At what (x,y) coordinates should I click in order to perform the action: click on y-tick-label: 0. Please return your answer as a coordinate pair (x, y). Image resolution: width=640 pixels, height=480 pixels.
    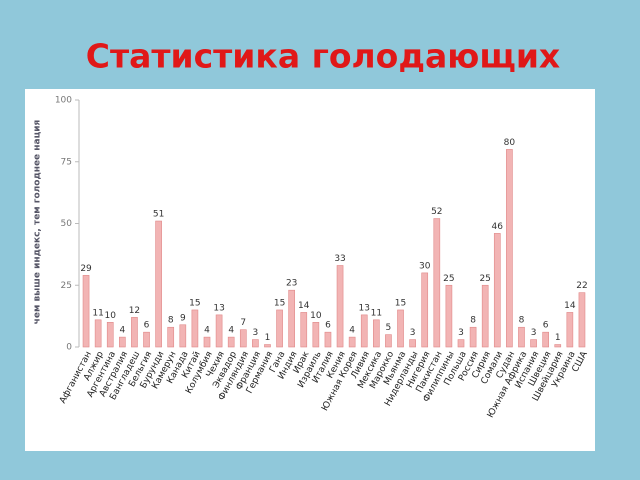
    Looking at the image, I should click on (69, 348).